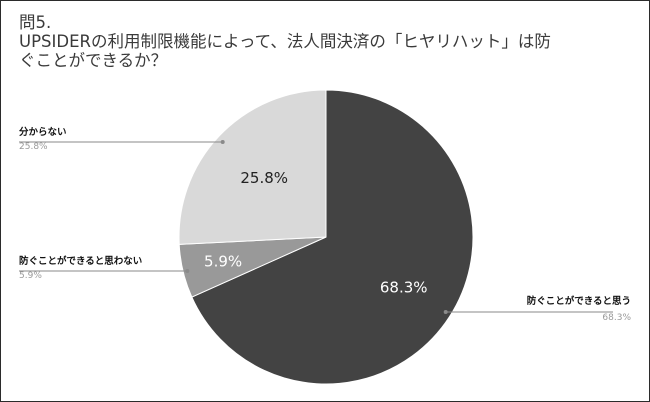 This screenshot has height=402, width=650. What do you see at coordinates (616, 318) in the screenshot?
I see `category-value: 68.3%` at bounding box center [616, 318].